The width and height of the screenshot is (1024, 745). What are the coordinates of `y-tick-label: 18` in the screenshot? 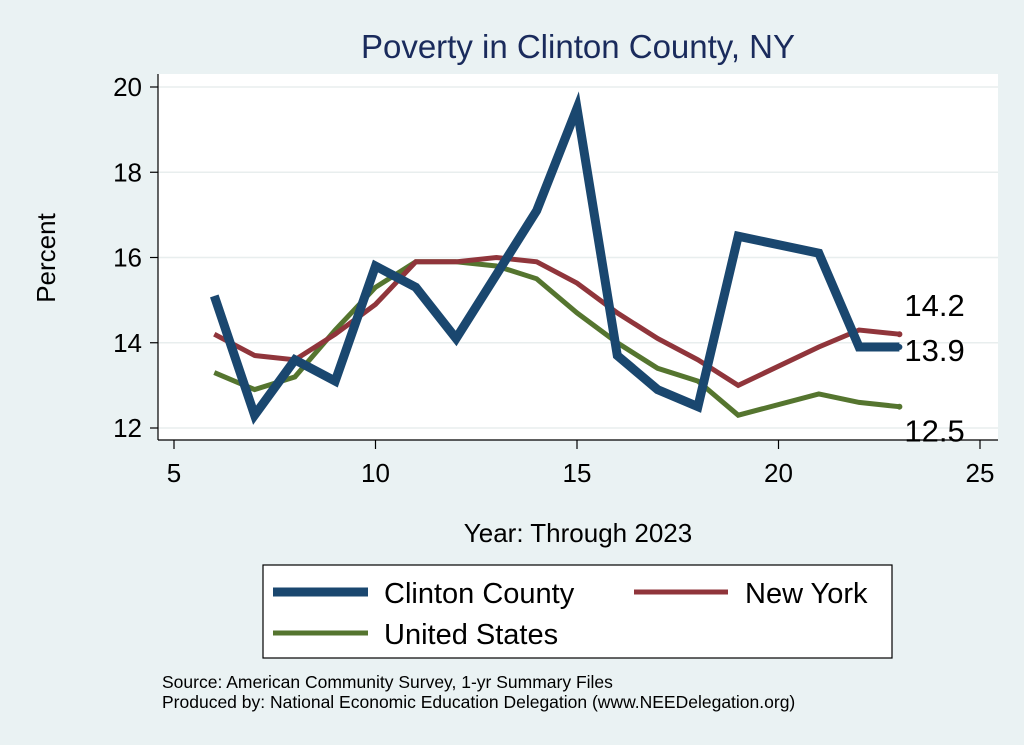 It's located at (127, 172).